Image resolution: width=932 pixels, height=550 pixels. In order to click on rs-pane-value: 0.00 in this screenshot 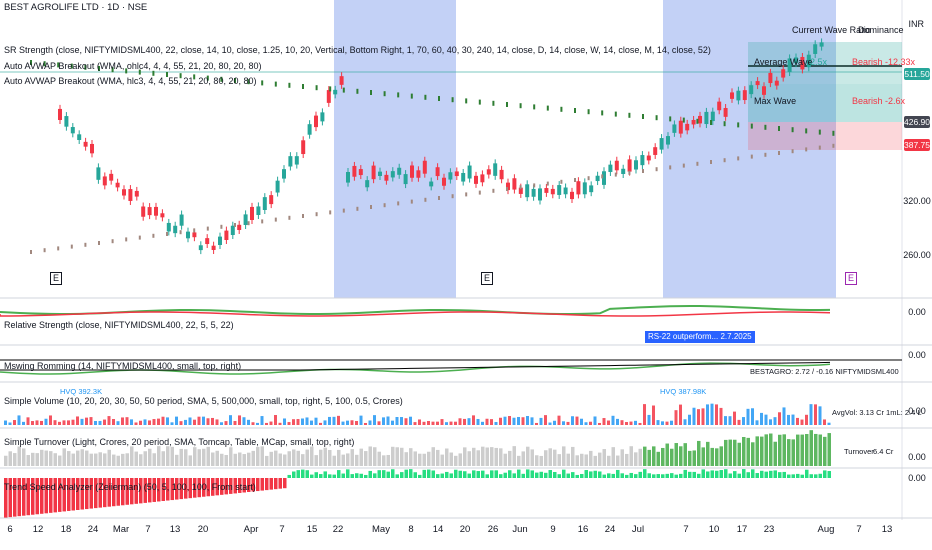, I will do `click(917, 312)`.